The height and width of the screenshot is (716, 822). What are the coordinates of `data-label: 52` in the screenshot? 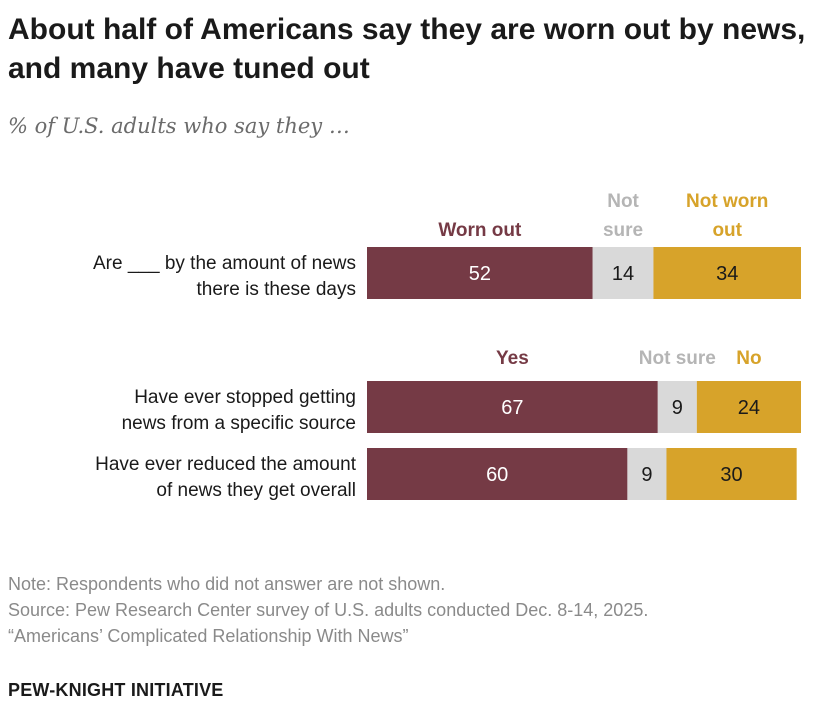 It's located at (480, 274).